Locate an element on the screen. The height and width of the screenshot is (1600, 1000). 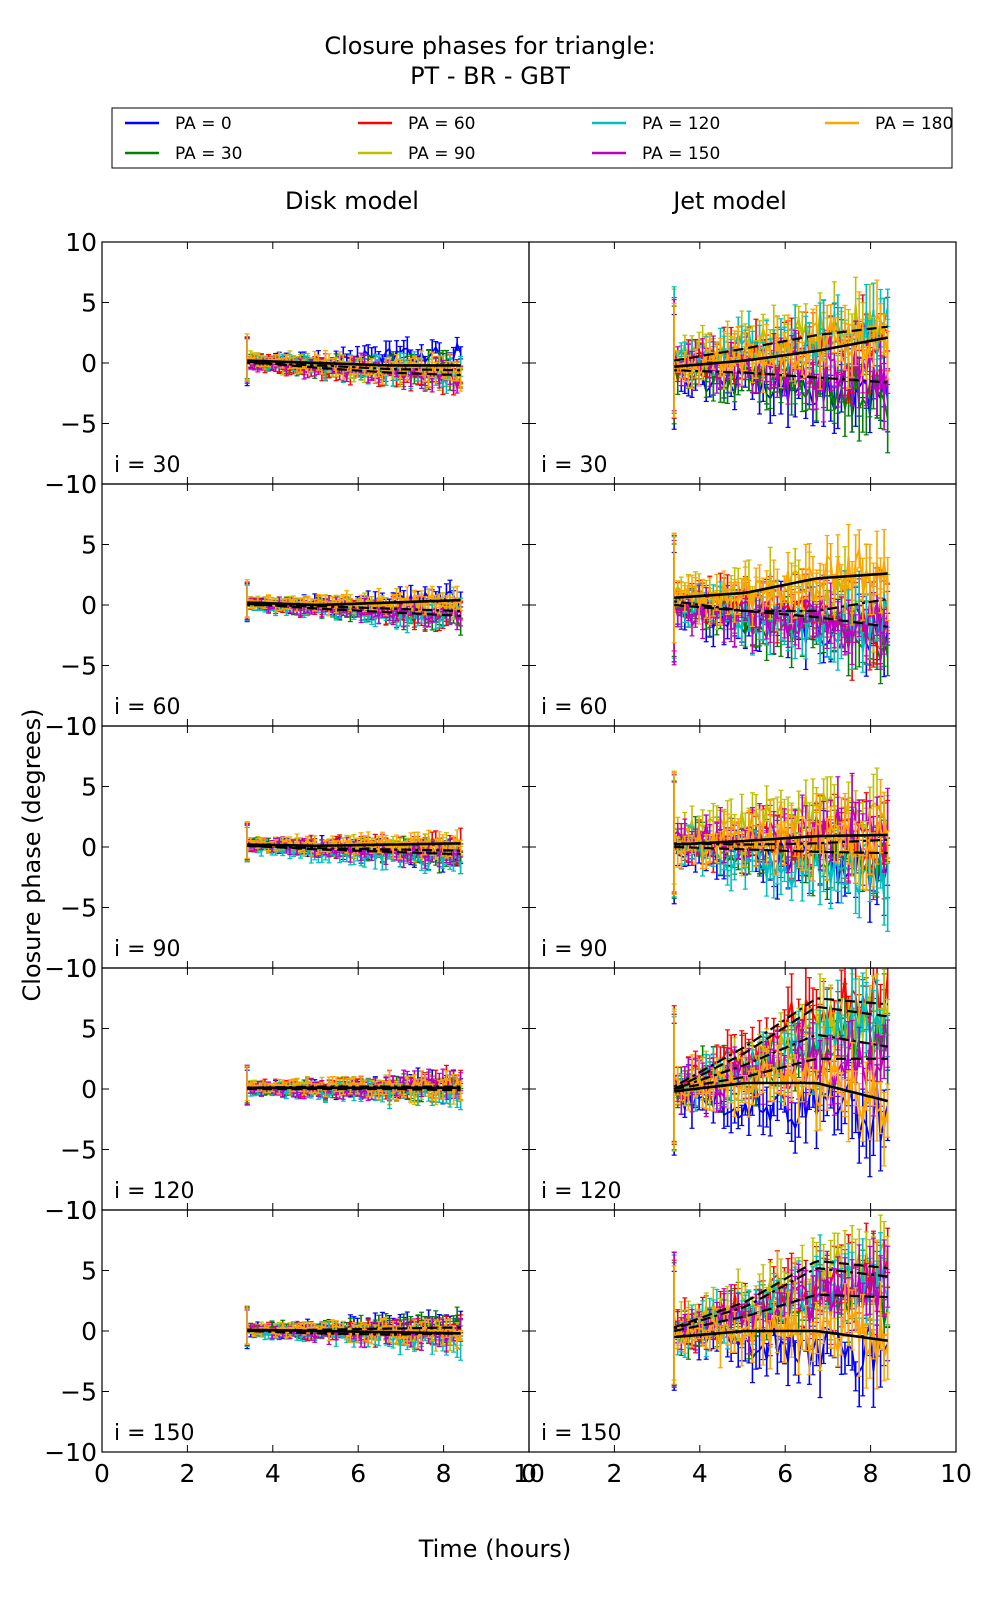
legend-label-4: PA = 120 is located at coordinates (681, 124).